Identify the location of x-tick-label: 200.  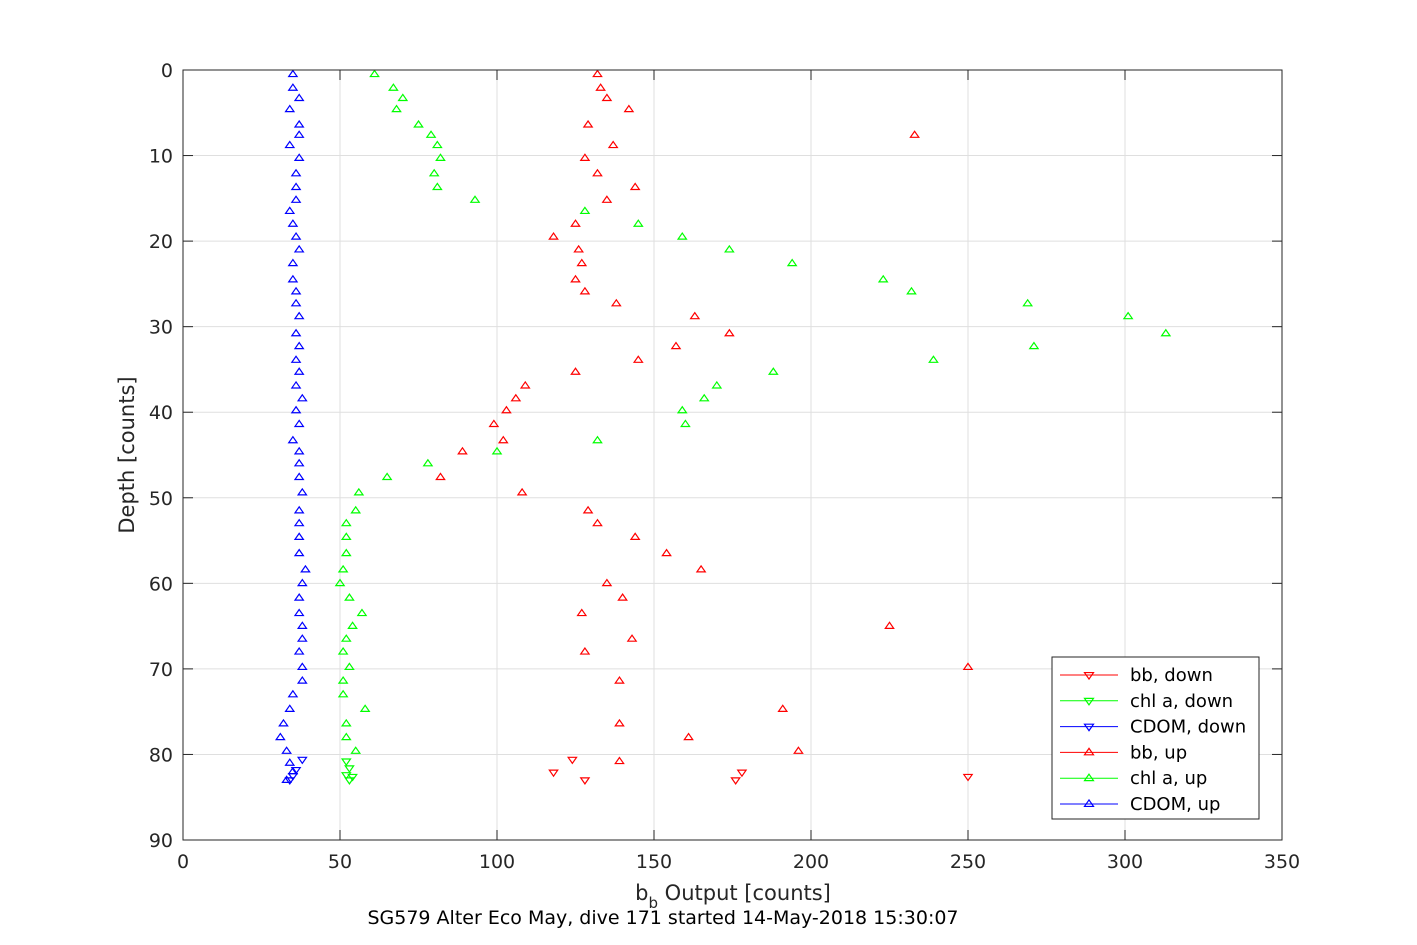
(811, 862).